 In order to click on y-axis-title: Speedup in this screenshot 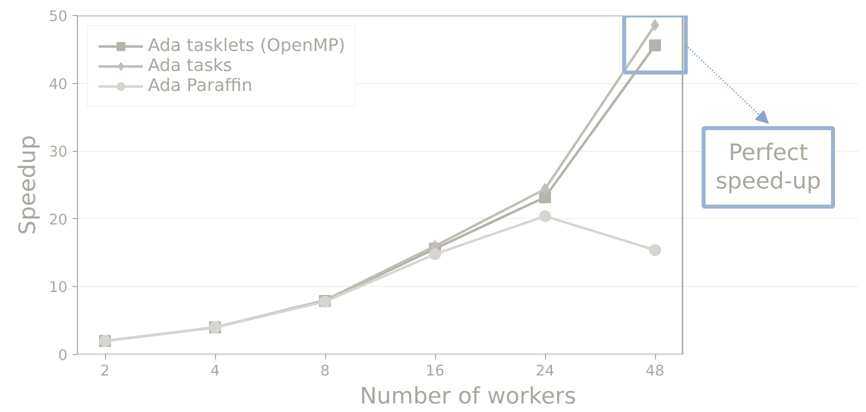, I will do `click(27, 185)`.